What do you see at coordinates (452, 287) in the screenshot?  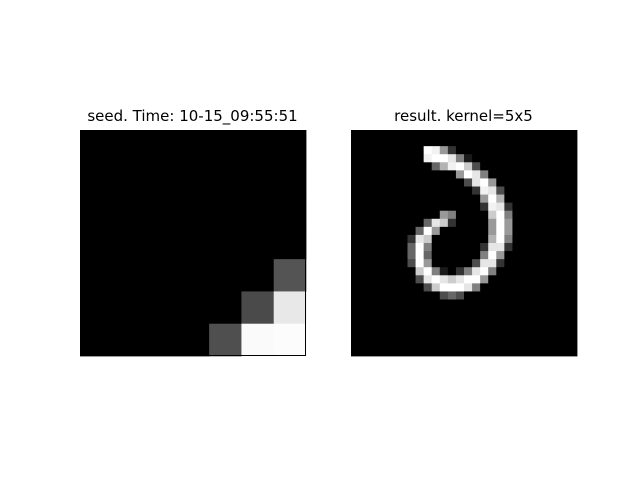 I see `result-cell-r19-c12` at bounding box center [452, 287].